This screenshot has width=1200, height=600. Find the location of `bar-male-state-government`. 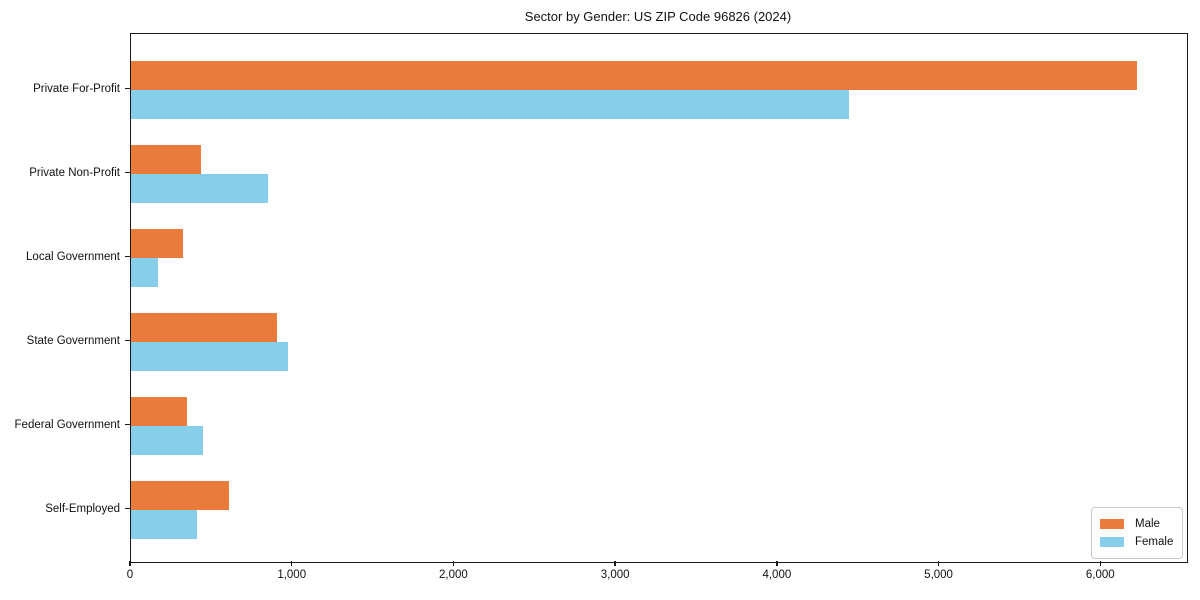

bar-male-state-government is located at coordinates (204, 327).